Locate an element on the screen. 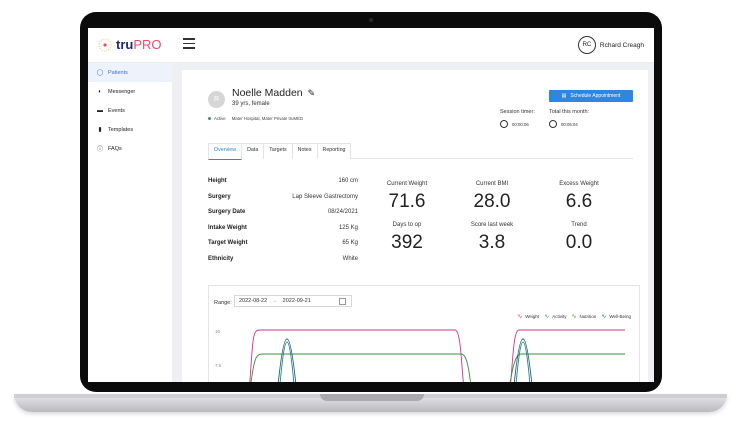 The image size is (739, 428). session-timer-label: Session timer: is located at coordinates (517, 112).